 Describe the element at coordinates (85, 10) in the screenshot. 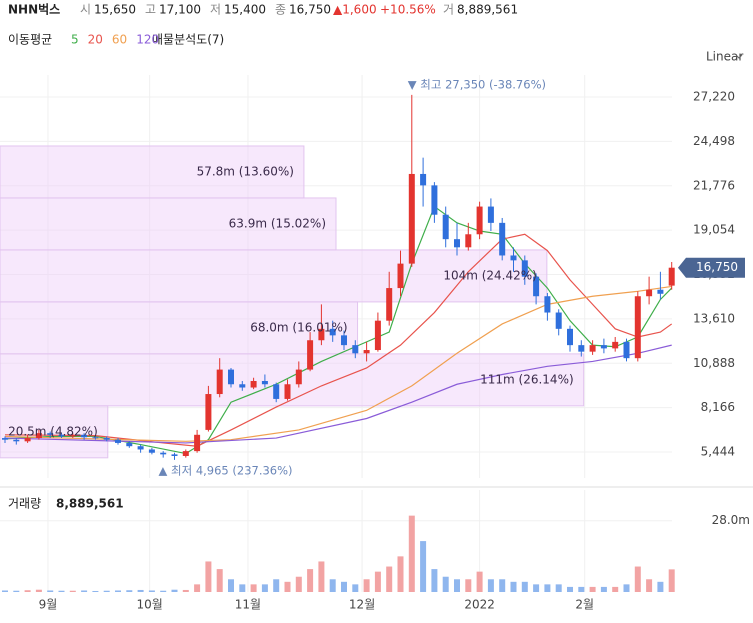

I see `label: 시` at that location.